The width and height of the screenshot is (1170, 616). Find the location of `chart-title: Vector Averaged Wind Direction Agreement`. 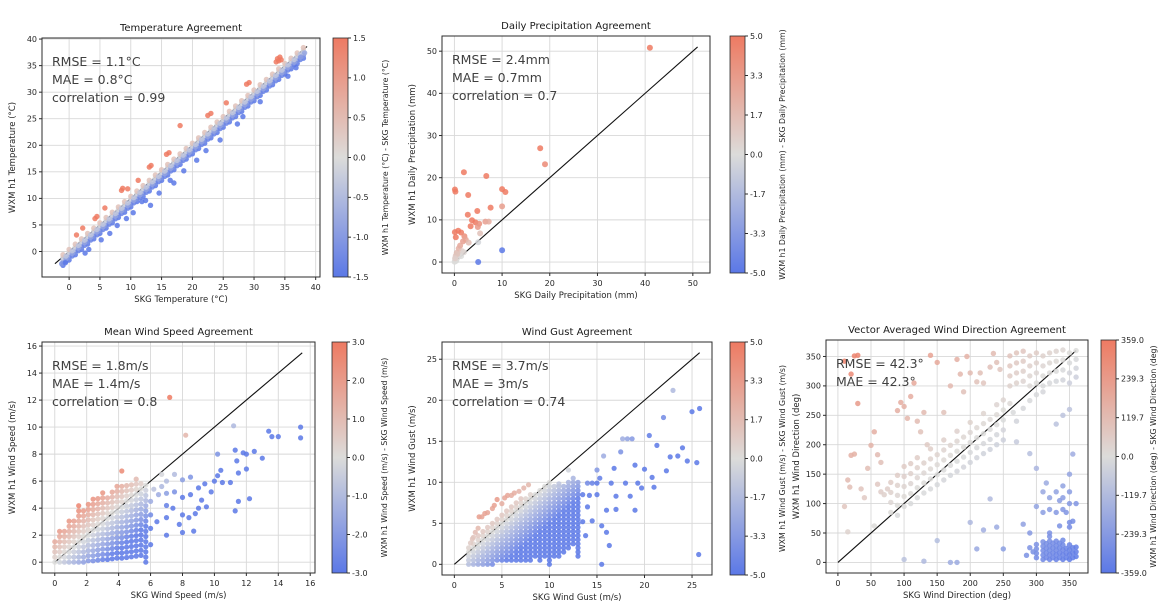

chart-title: Vector Averaged Wind Direction Agreement is located at coordinates (957, 330).